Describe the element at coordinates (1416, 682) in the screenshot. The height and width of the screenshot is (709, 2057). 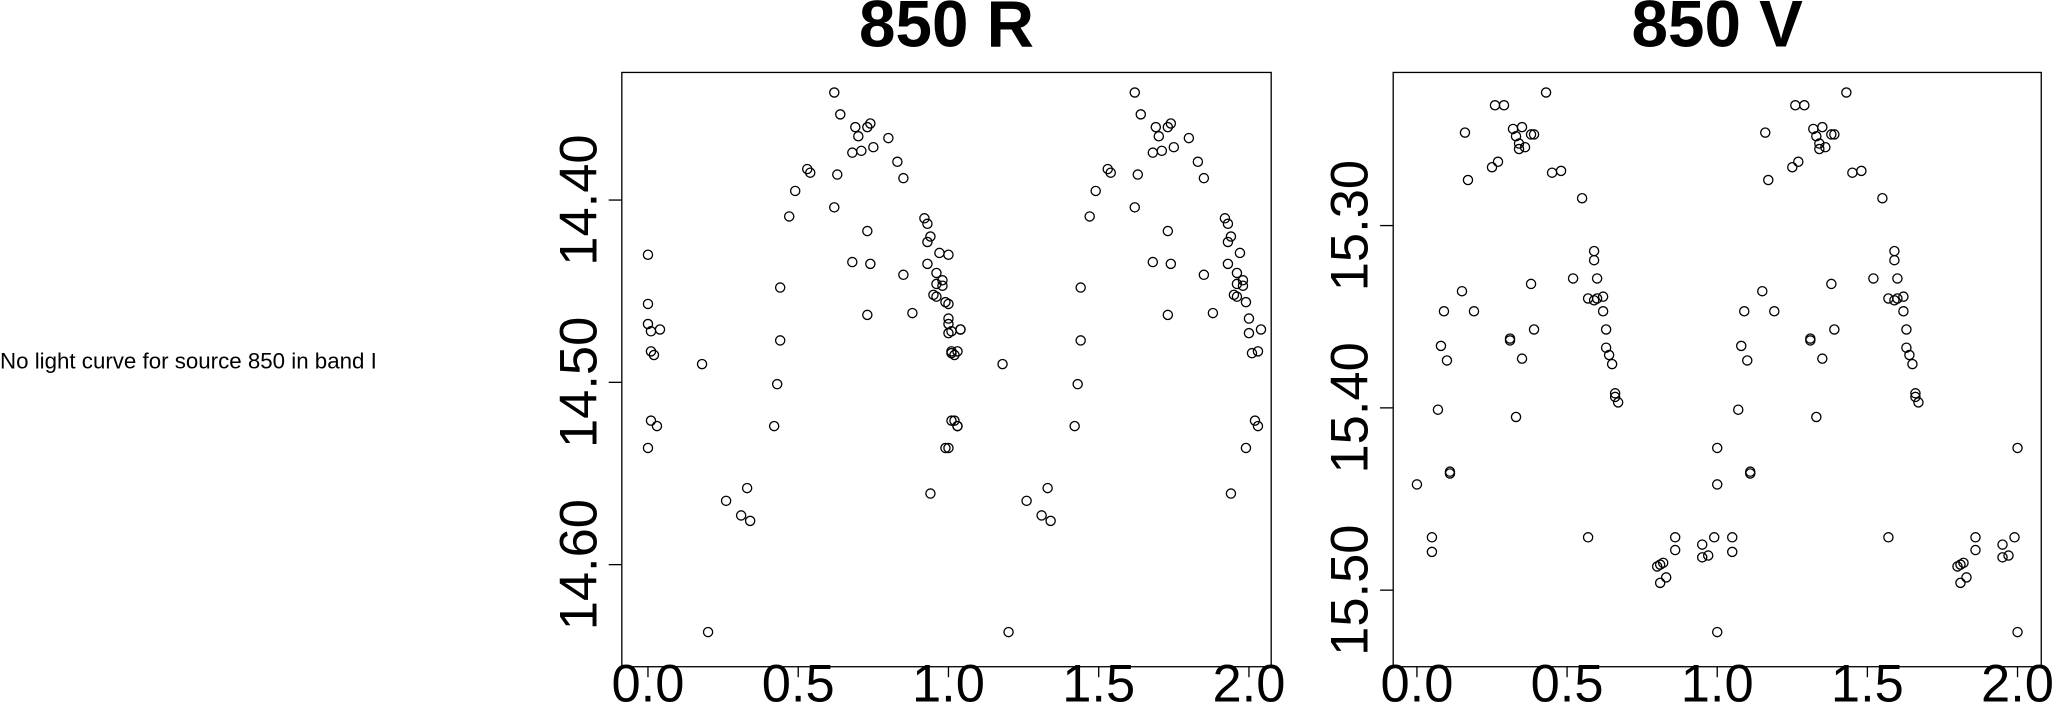
I see `x-tick-label: 0.0` at that location.